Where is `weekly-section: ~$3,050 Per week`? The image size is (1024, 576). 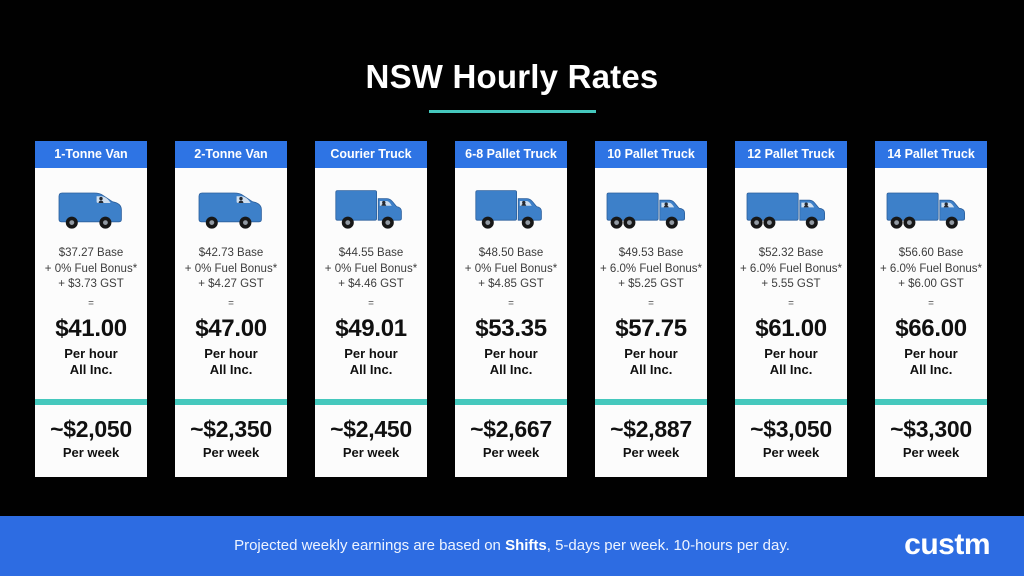
weekly-section: ~$3,050 Per week is located at coordinates (791, 441).